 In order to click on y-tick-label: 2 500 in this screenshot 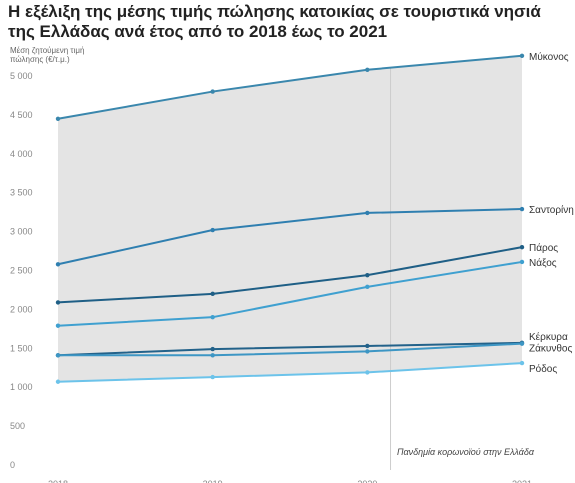, I will do `click(21, 271)`.